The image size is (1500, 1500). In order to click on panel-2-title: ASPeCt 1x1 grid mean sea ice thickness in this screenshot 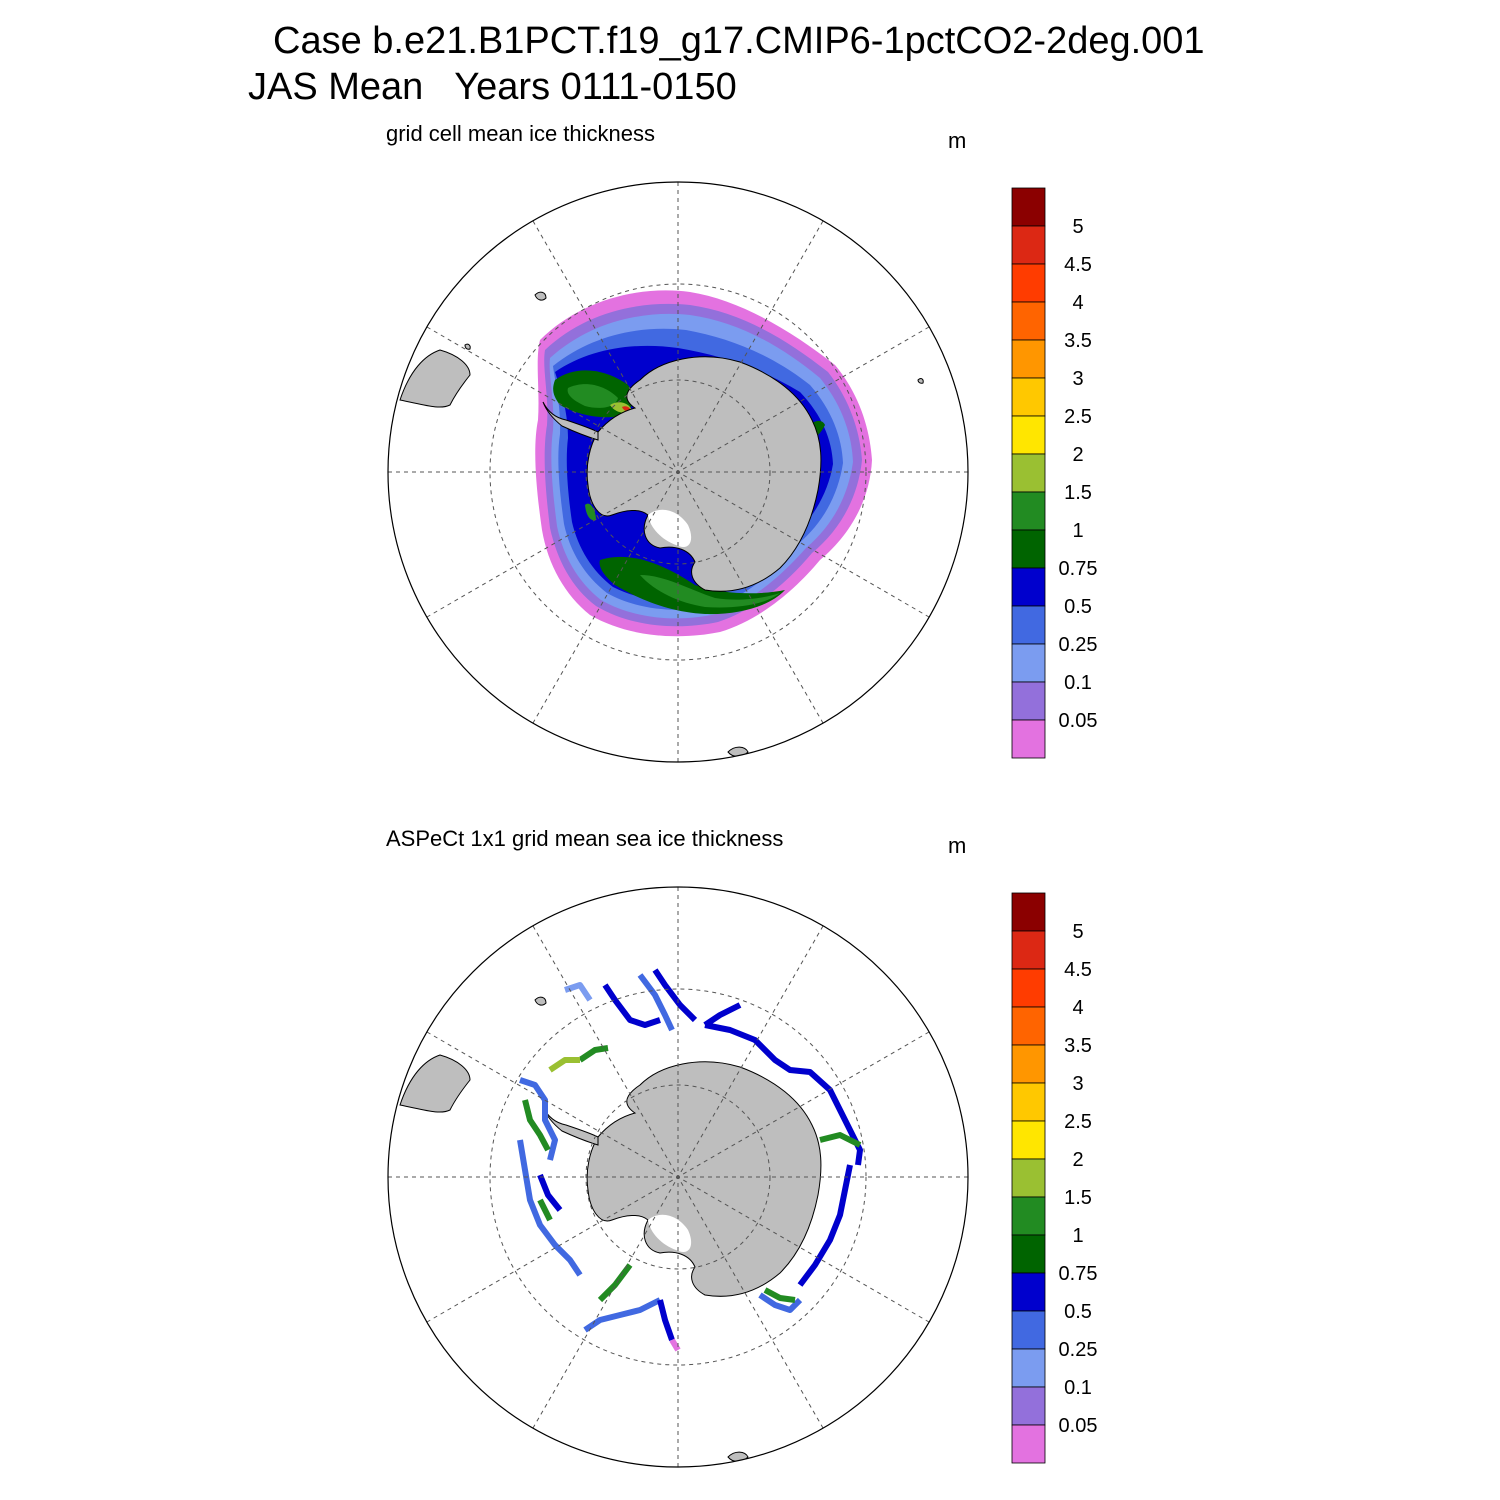, I will do `click(585, 838)`.